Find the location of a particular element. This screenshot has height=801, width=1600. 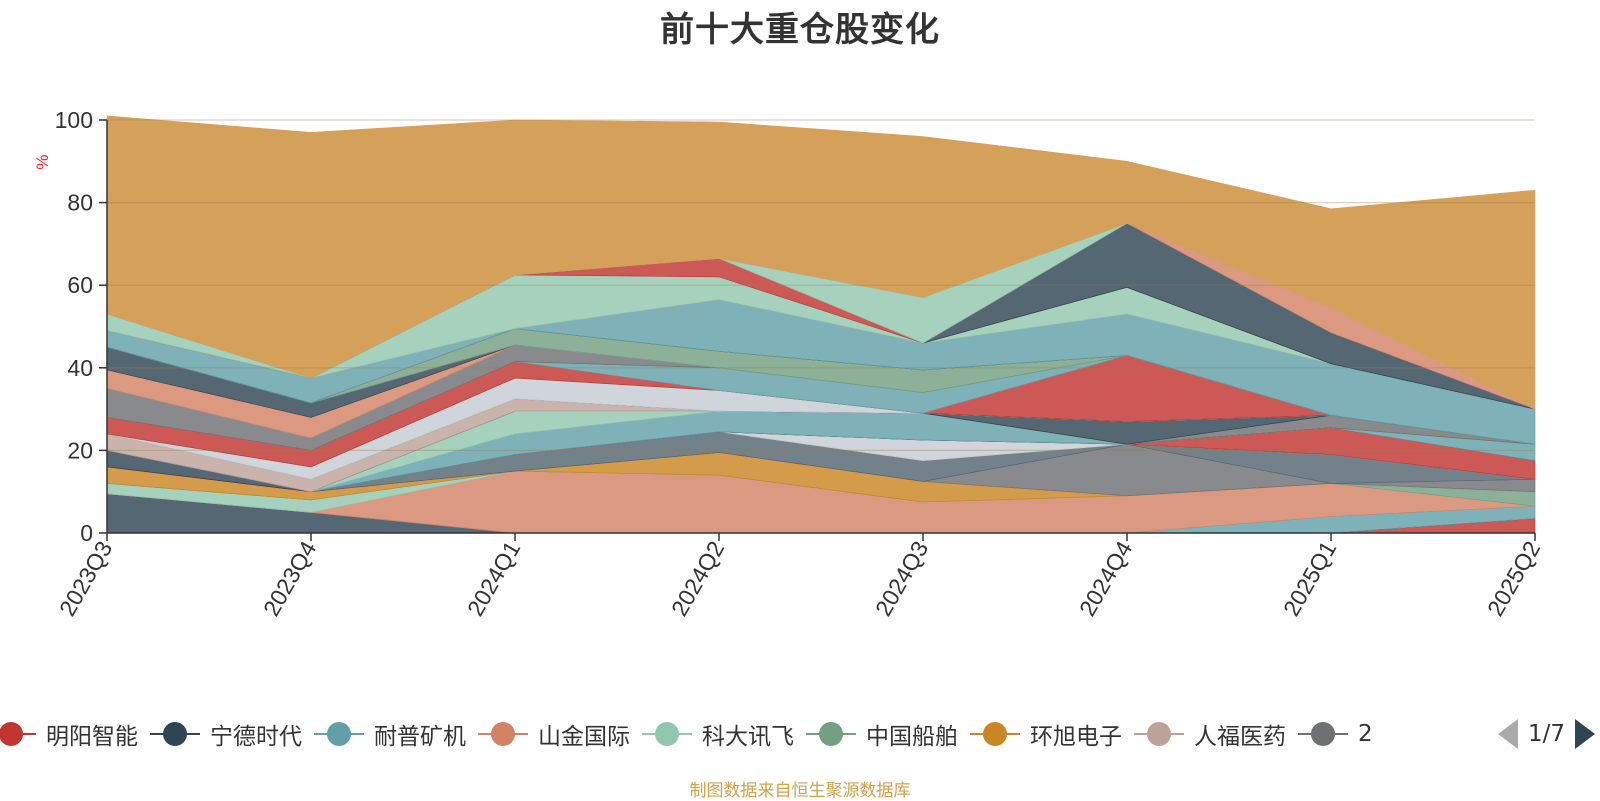

x-tick-label: 2023Q3 is located at coordinates (85, 579).